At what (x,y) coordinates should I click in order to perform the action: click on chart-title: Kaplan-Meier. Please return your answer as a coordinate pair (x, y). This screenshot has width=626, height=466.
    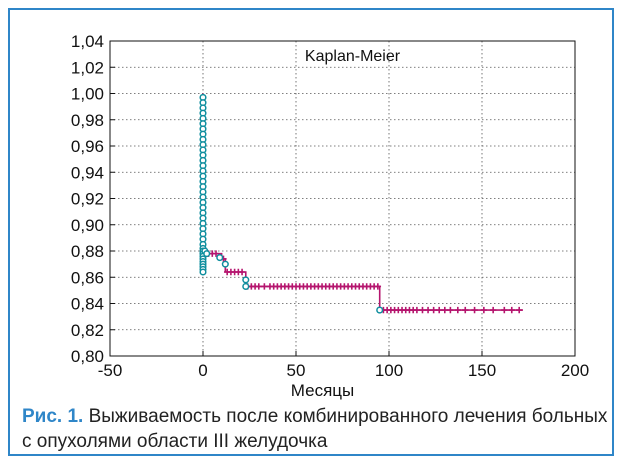
    Looking at the image, I should click on (353, 56).